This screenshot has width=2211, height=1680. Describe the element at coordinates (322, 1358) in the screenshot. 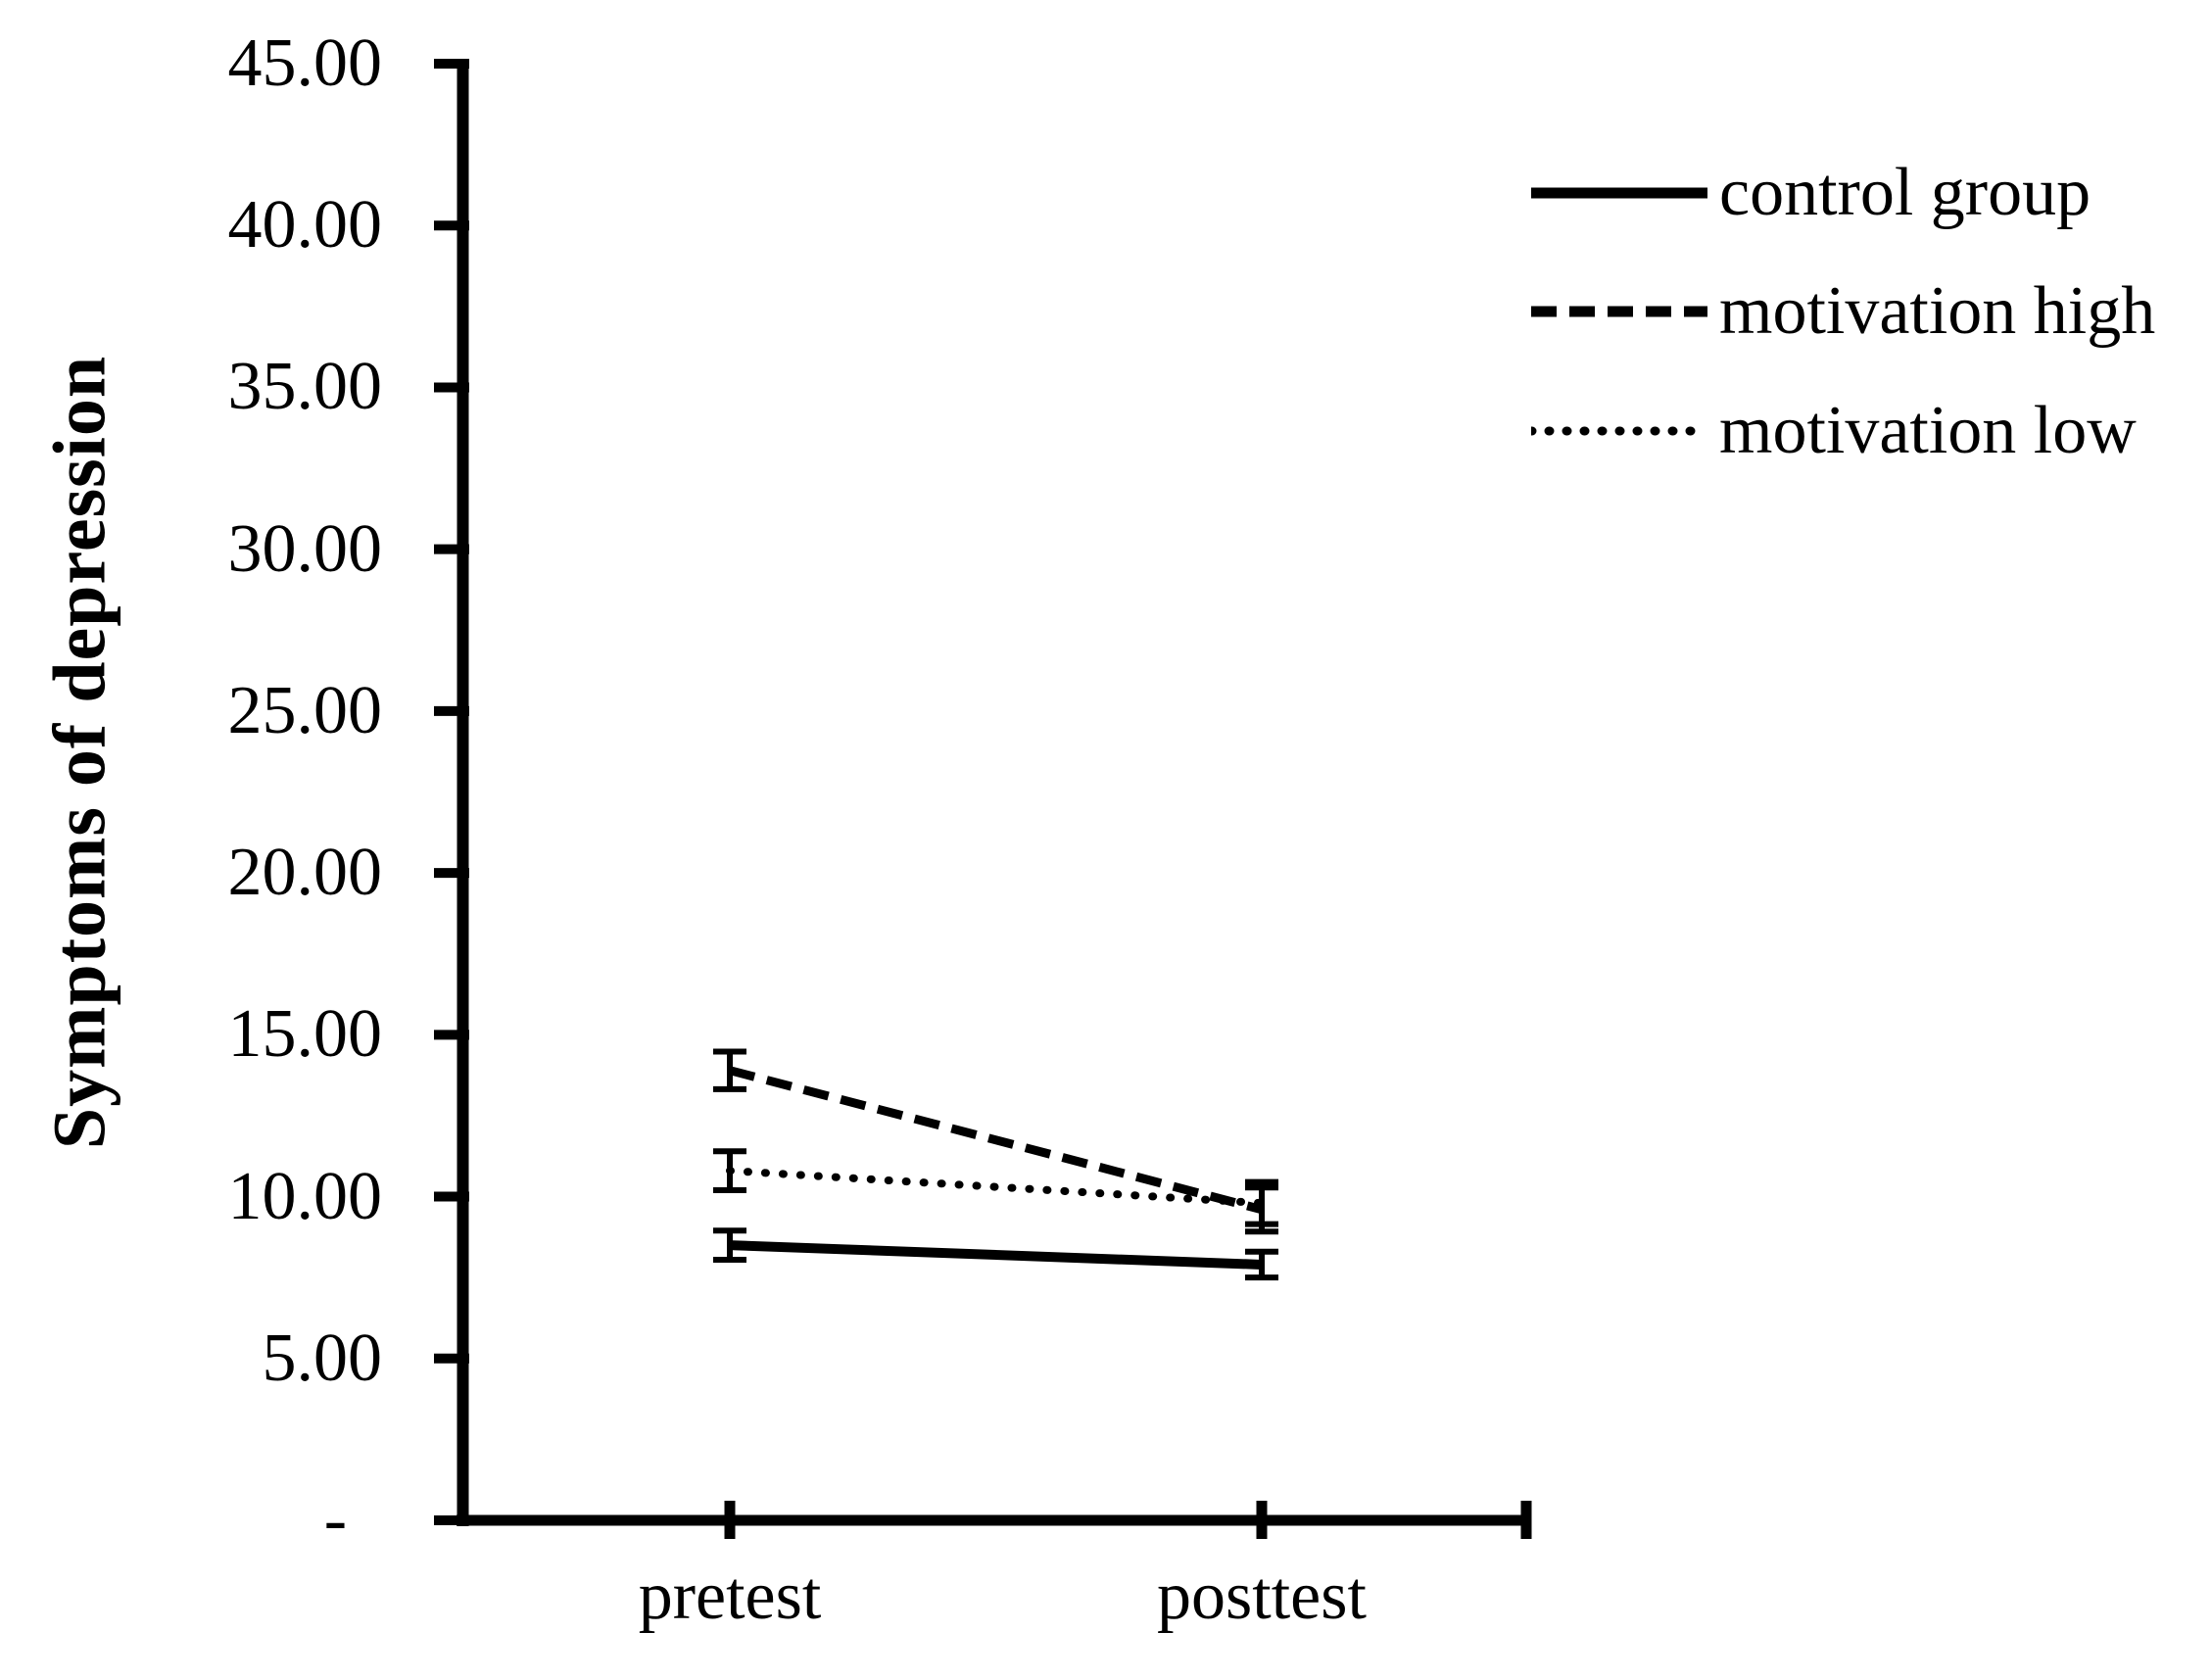

I see `y-tick-label: 5.00` at that location.